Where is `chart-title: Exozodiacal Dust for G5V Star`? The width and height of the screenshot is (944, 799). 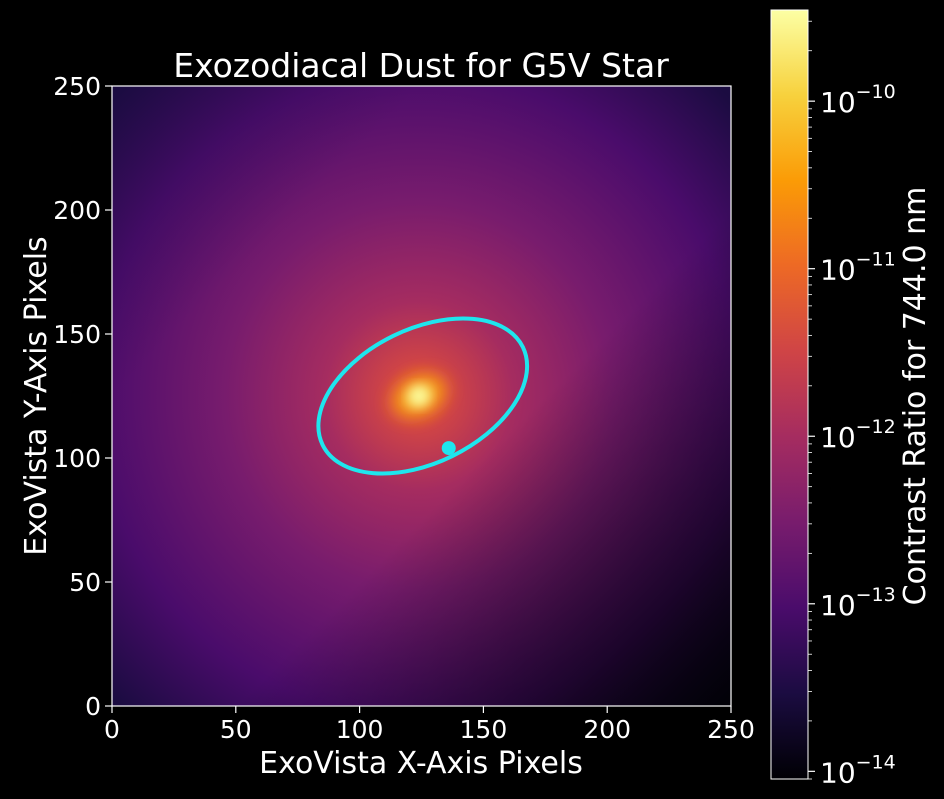
chart-title: Exozodiacal Dust for G5V Star is located at coordinates (421, 65).